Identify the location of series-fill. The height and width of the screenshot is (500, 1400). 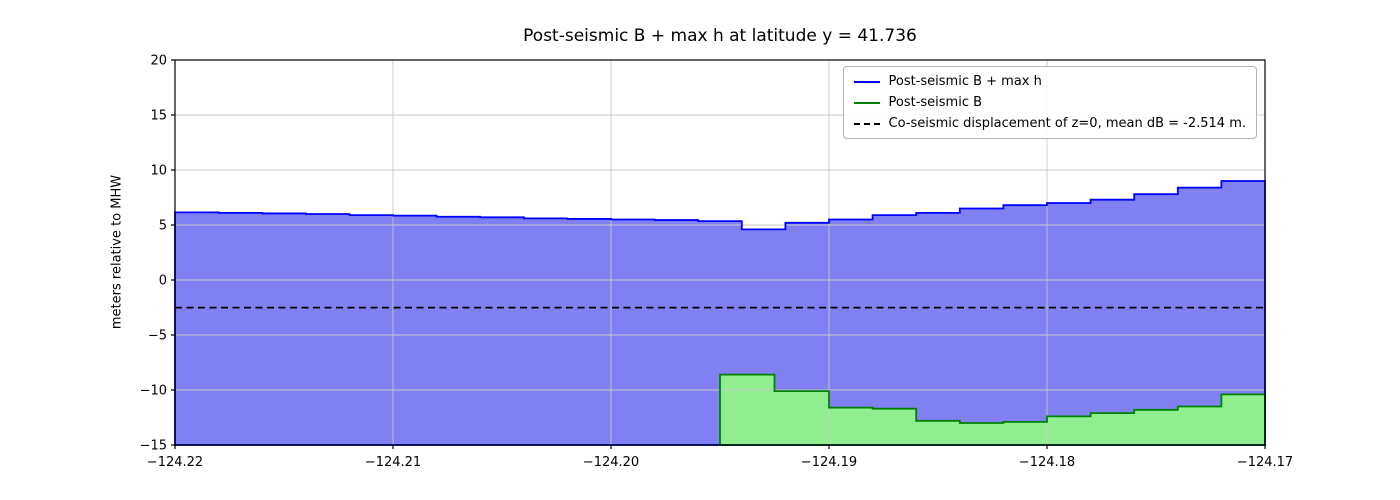
(992, 409).